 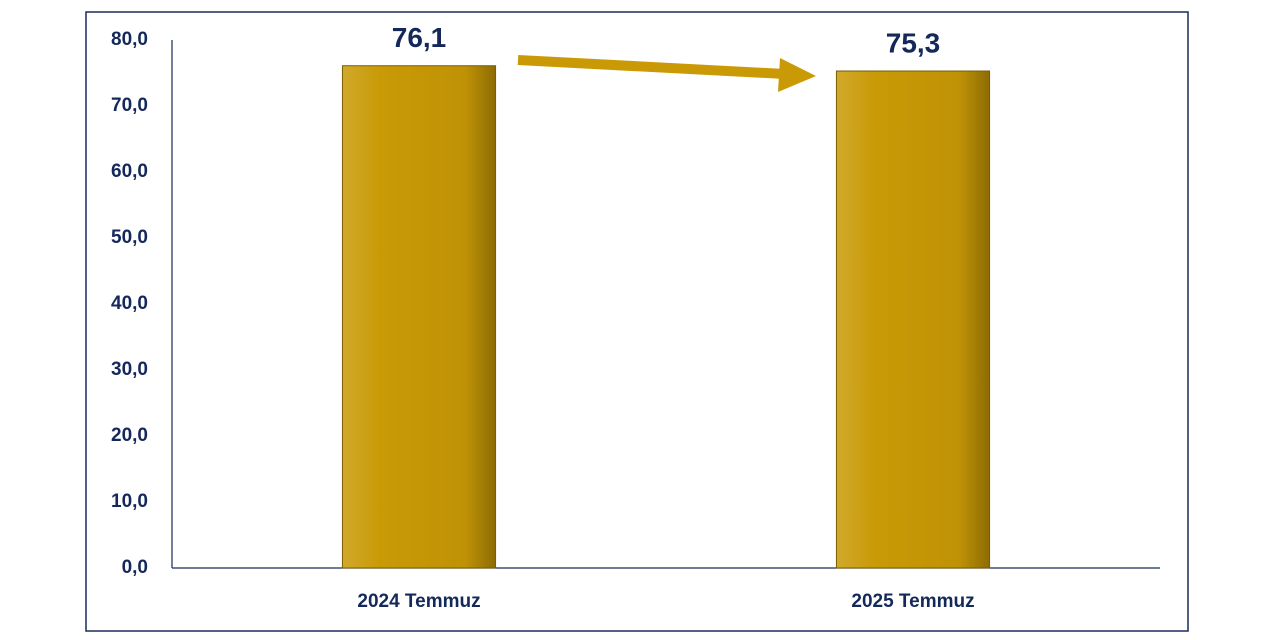 What do you see at coordinates (135, 567) in the screenshot?
I see `y-tick-label: 0,0` at bounding box center [135, 567].